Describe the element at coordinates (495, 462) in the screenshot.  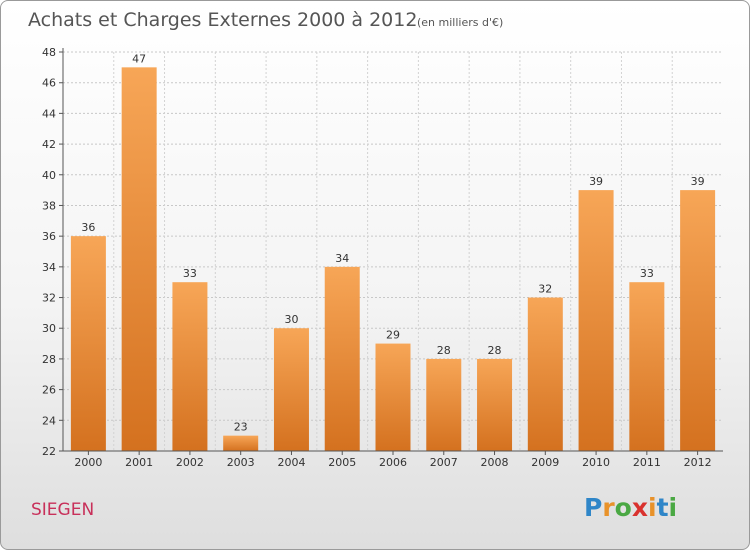
I see `x-tick-label: 2008` at that location.